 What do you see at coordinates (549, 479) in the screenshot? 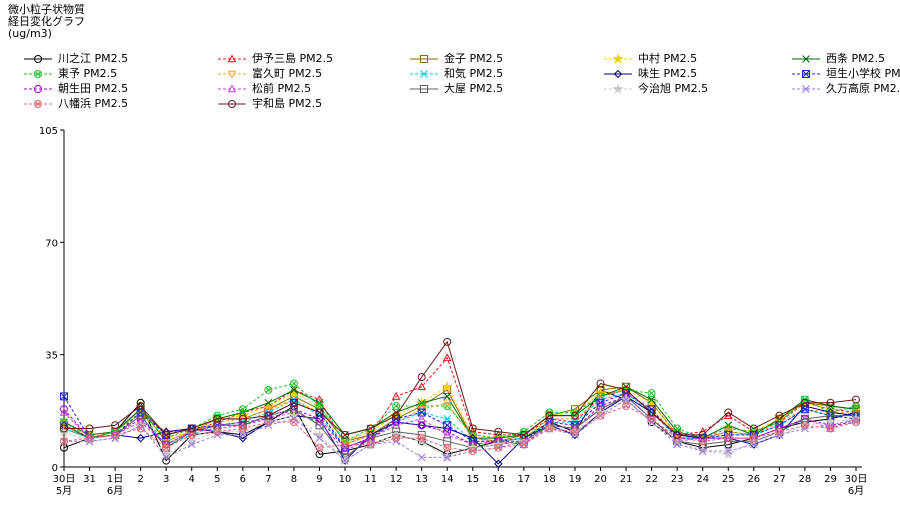
I see `x-tick-label: 18` at bounding box center [549, 479].